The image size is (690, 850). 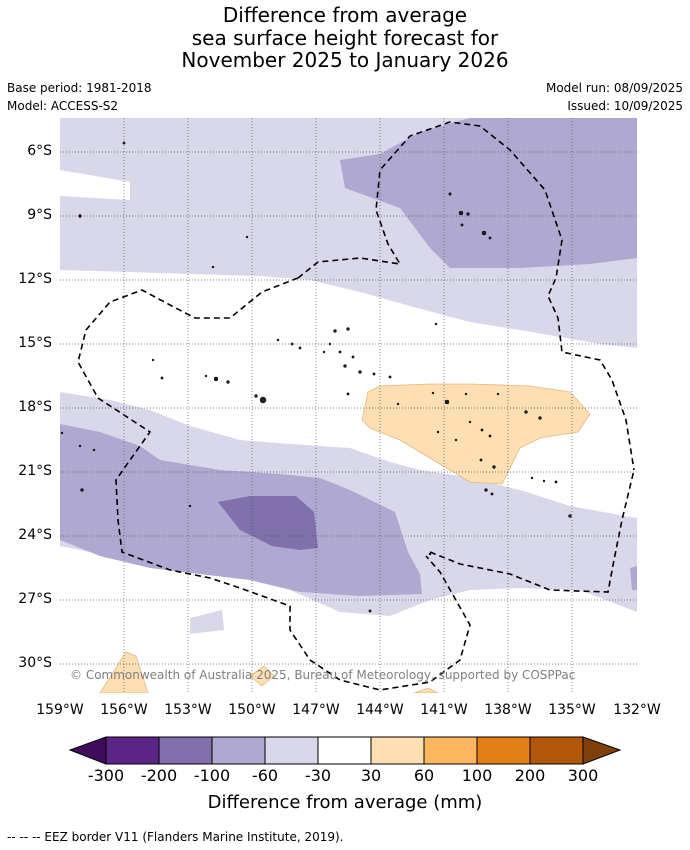 I want to click on lat-label: 18°S, so click(x=35, y=407).